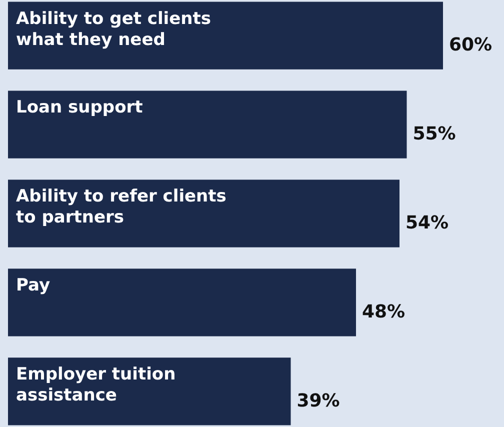 This screenshot has height=427, width=504. What do you see at coordinates (121, 207) in the screenshot?
I see `y-tick-label: Ability to refer clients to partners` at bounding box center [121, 207].